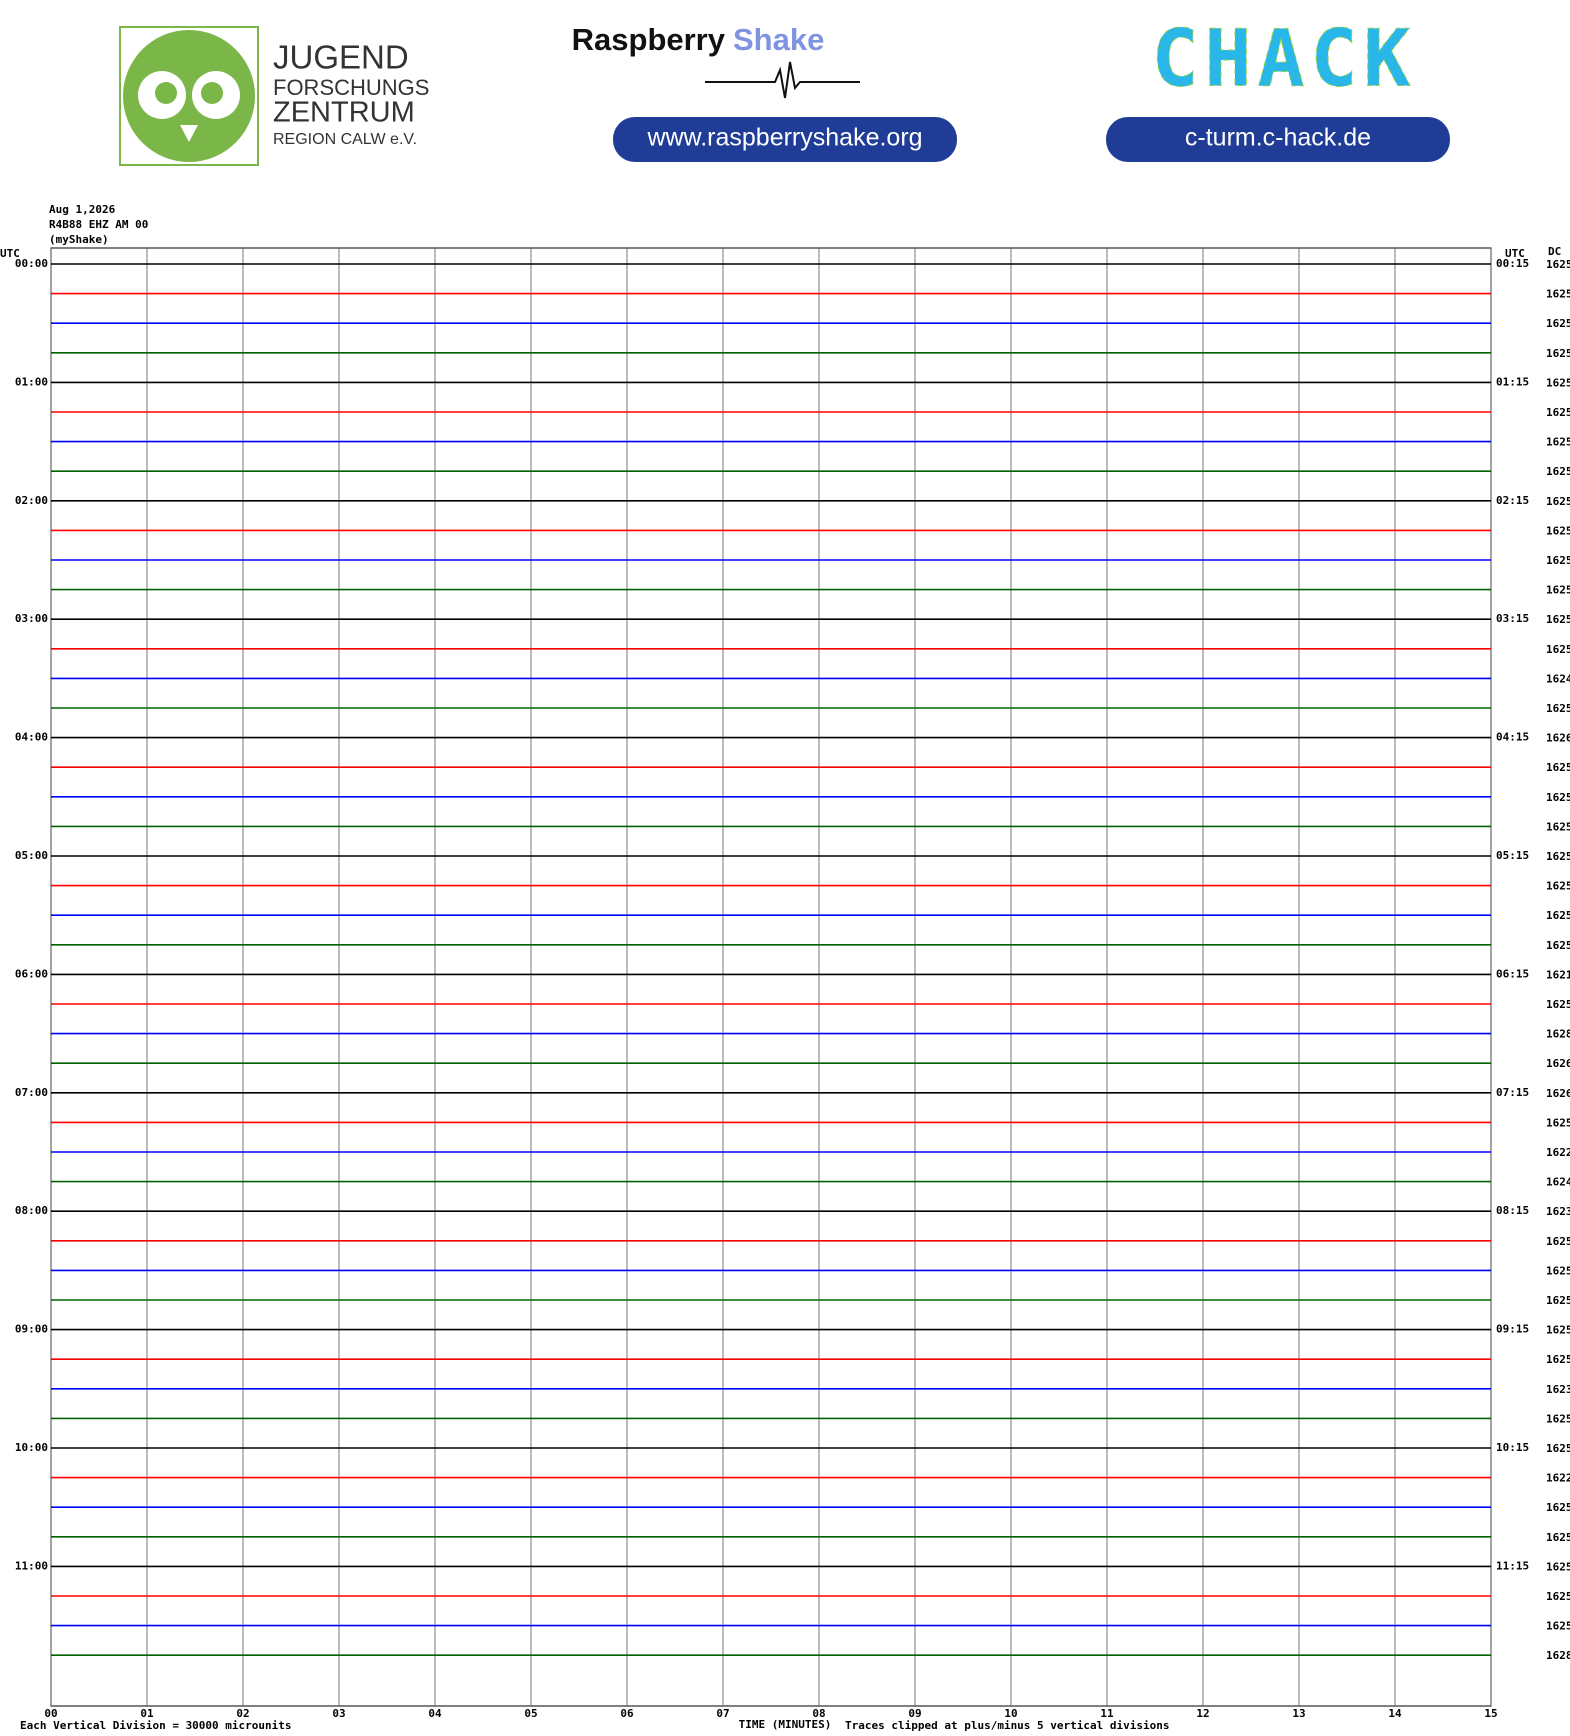 This screenshot has width=1570, height=1736. Describe the element at coordinates (31, 1092) in the screenshot. I see `left-time-label: 07:00` at that location.